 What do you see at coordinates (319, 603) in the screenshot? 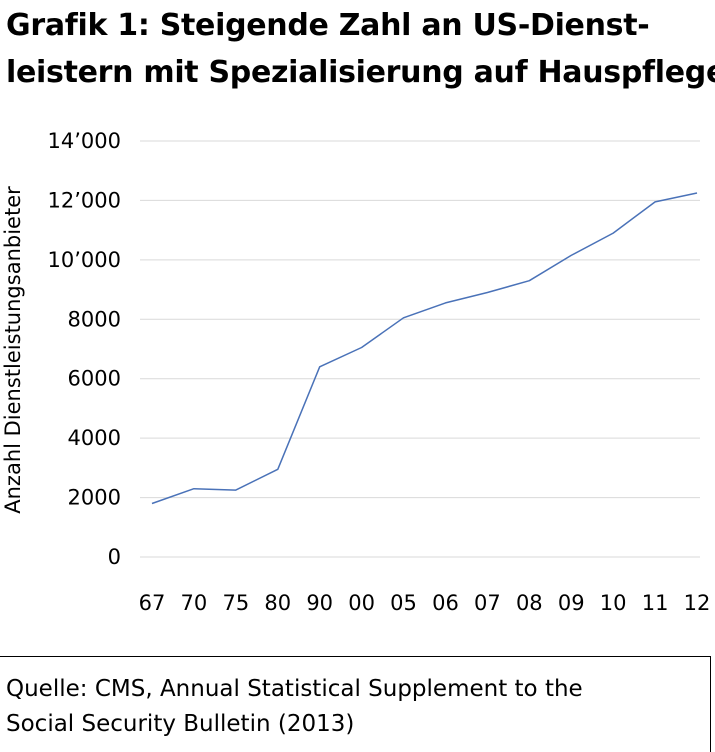
I see `x-tick-label: 90` at bounding box center [319, 603].